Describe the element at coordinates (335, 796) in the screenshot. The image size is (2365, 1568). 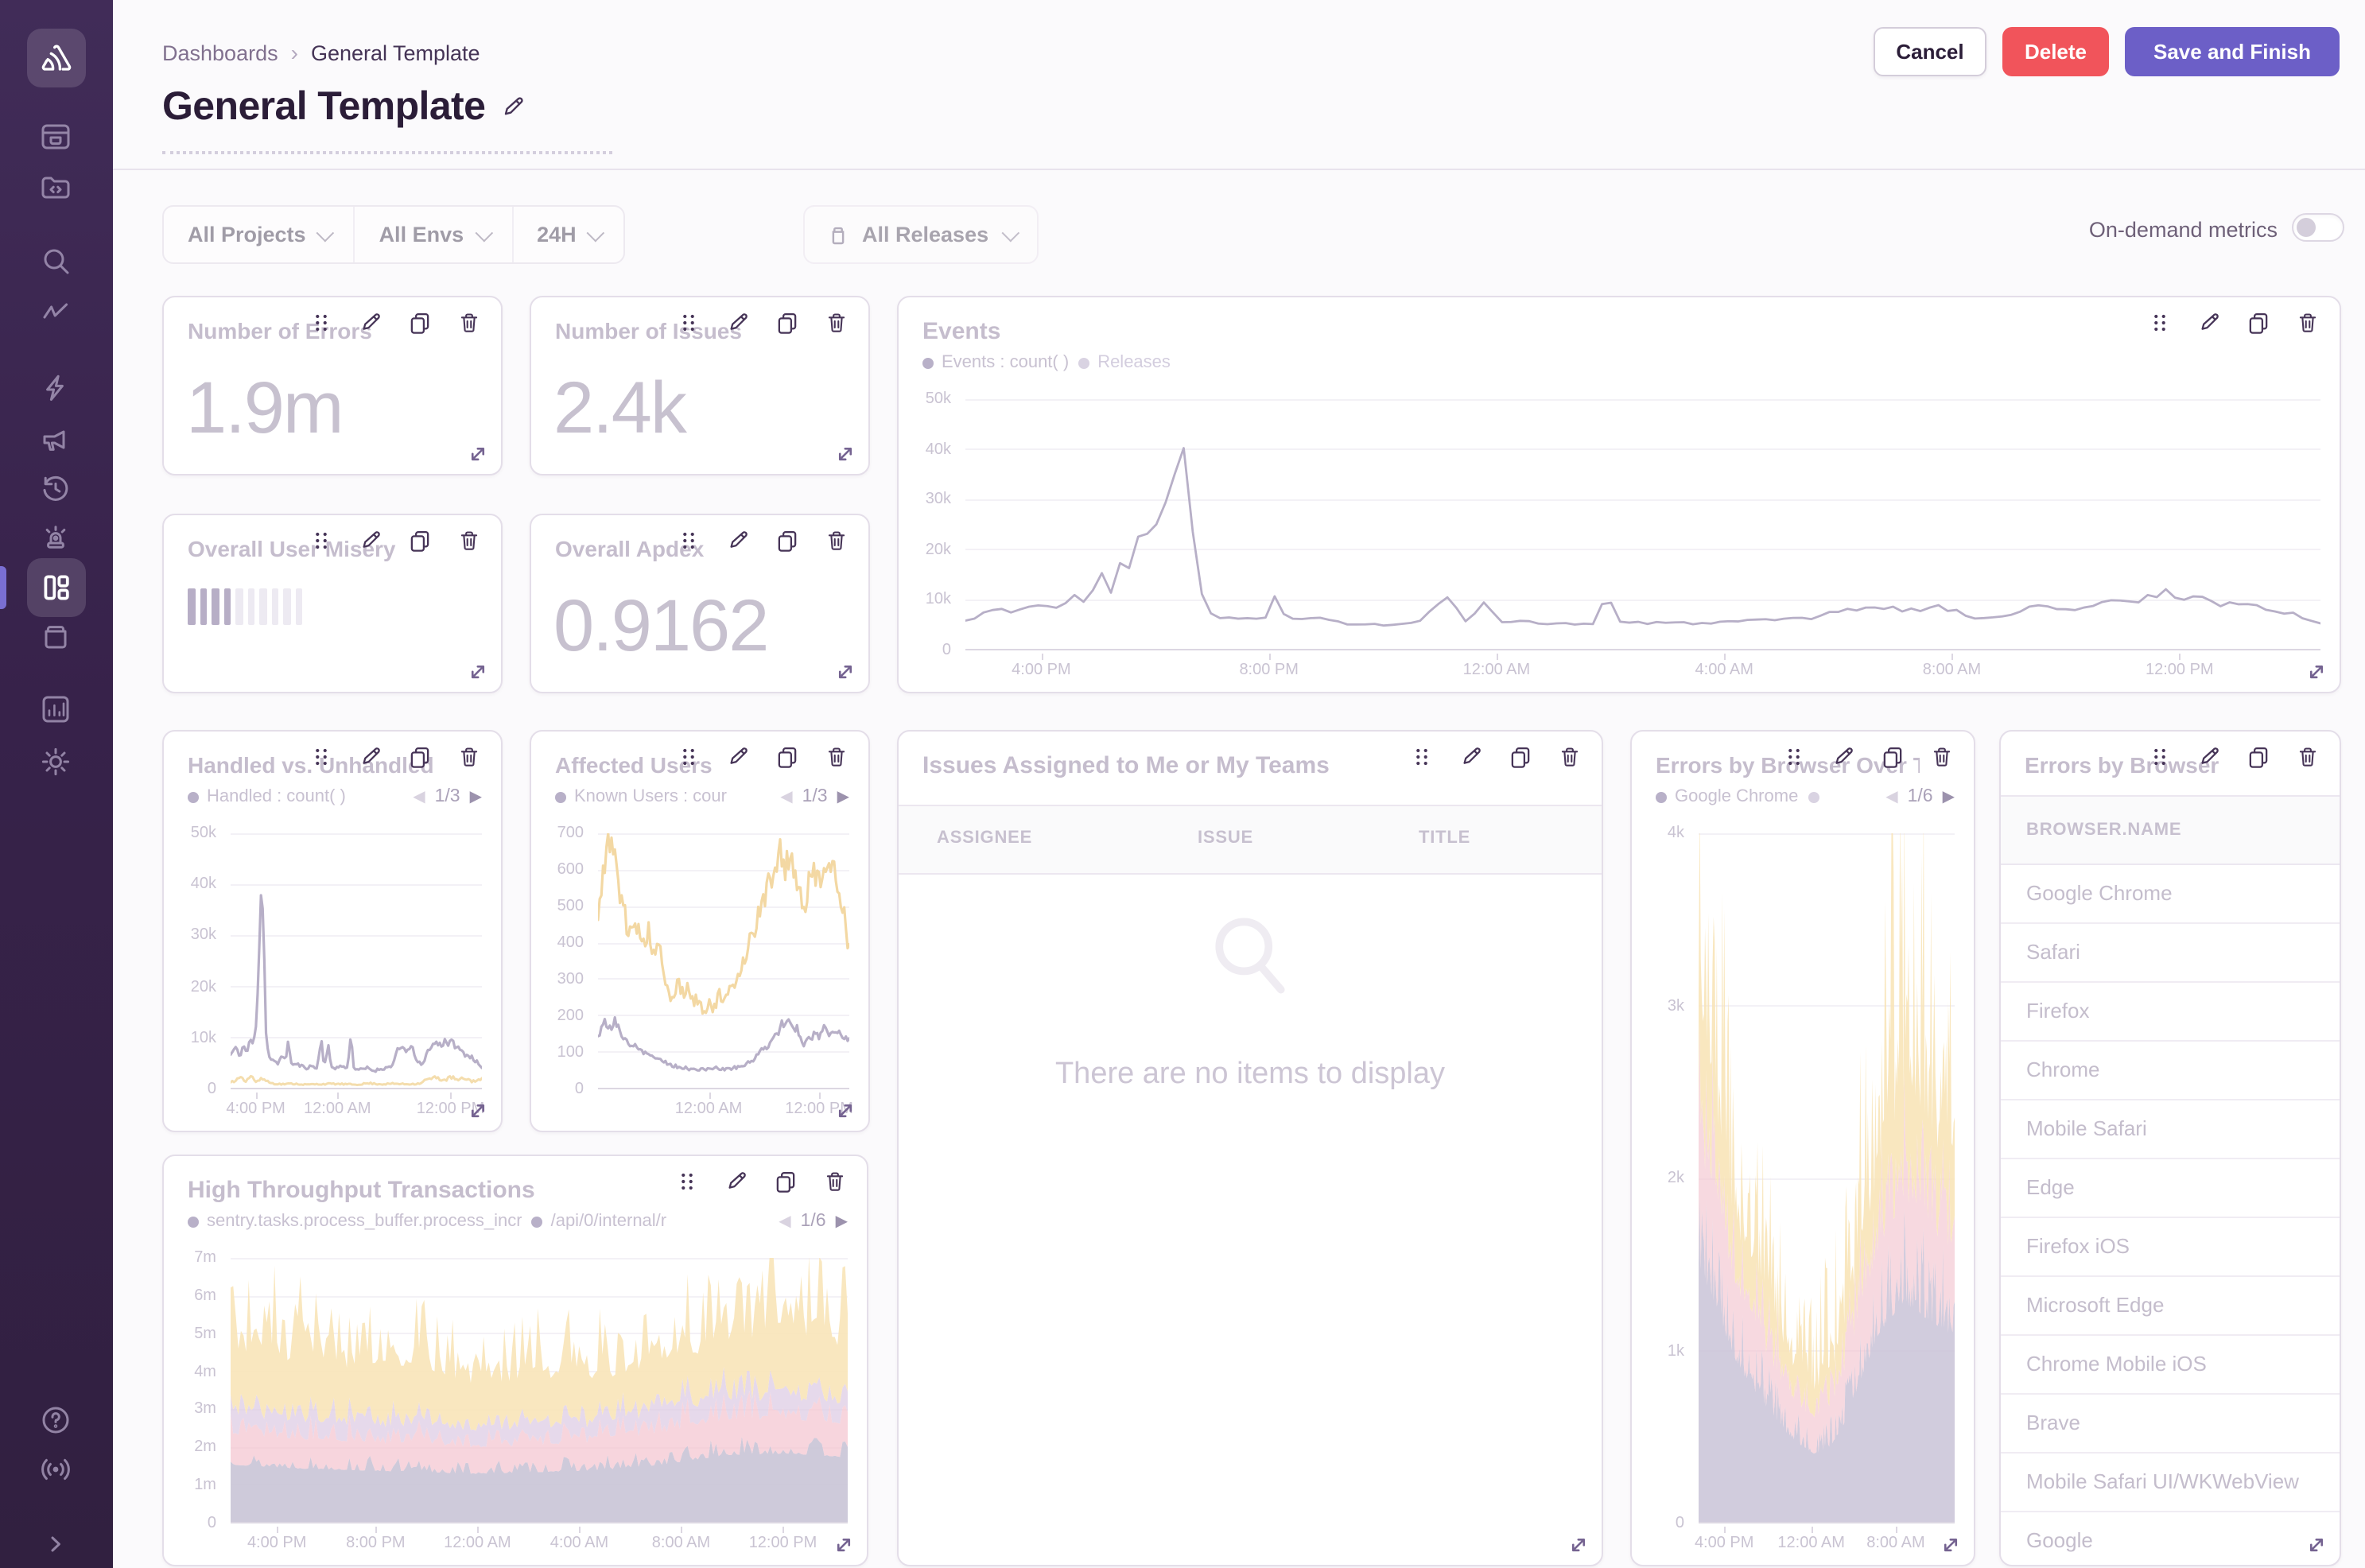
I see `widget-legend: Handled : count( ) ◀ 1/3 ▶` at that location.